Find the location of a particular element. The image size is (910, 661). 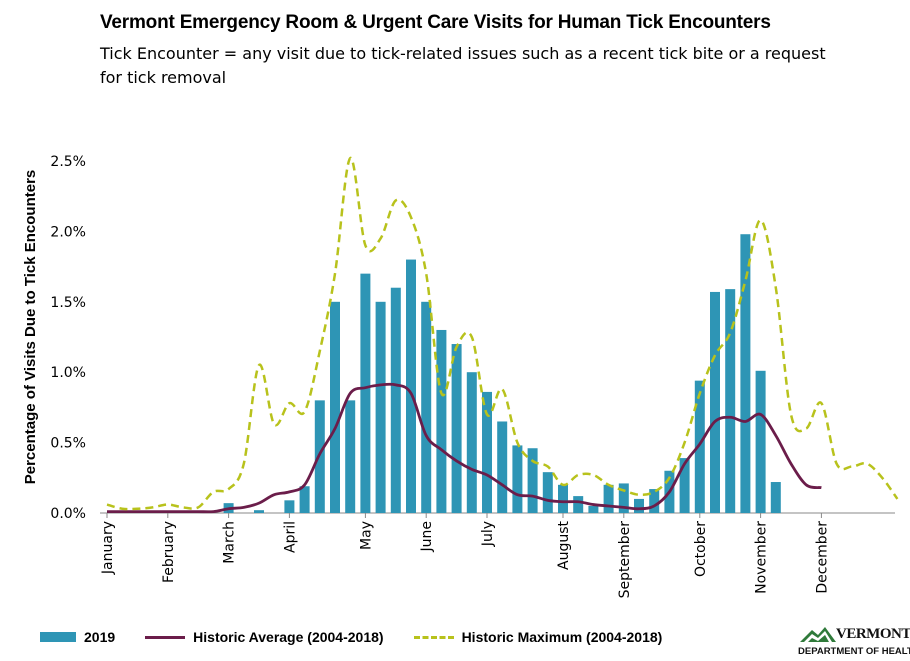

mountain-icon is located at coordinates (818, 634).